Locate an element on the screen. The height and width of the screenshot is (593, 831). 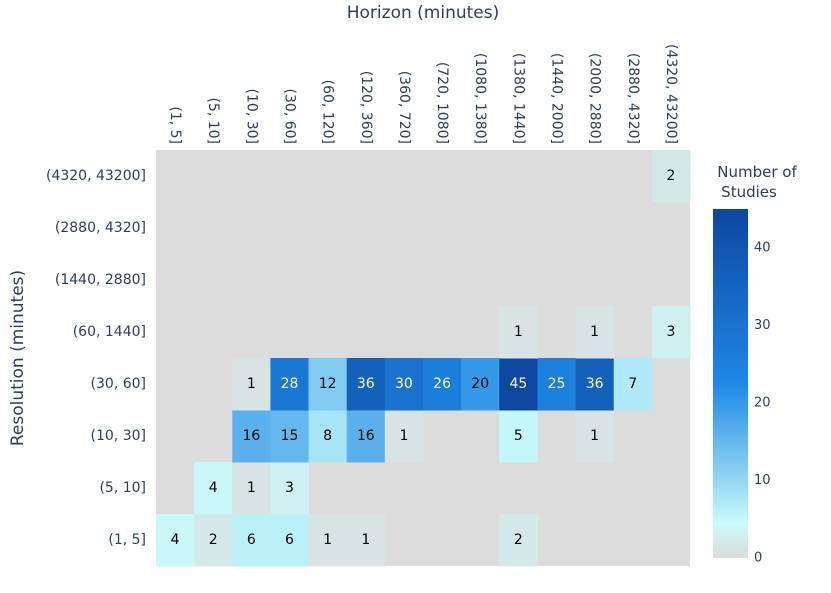
cell-value-label: 26 is located at coordinates (442, 384).